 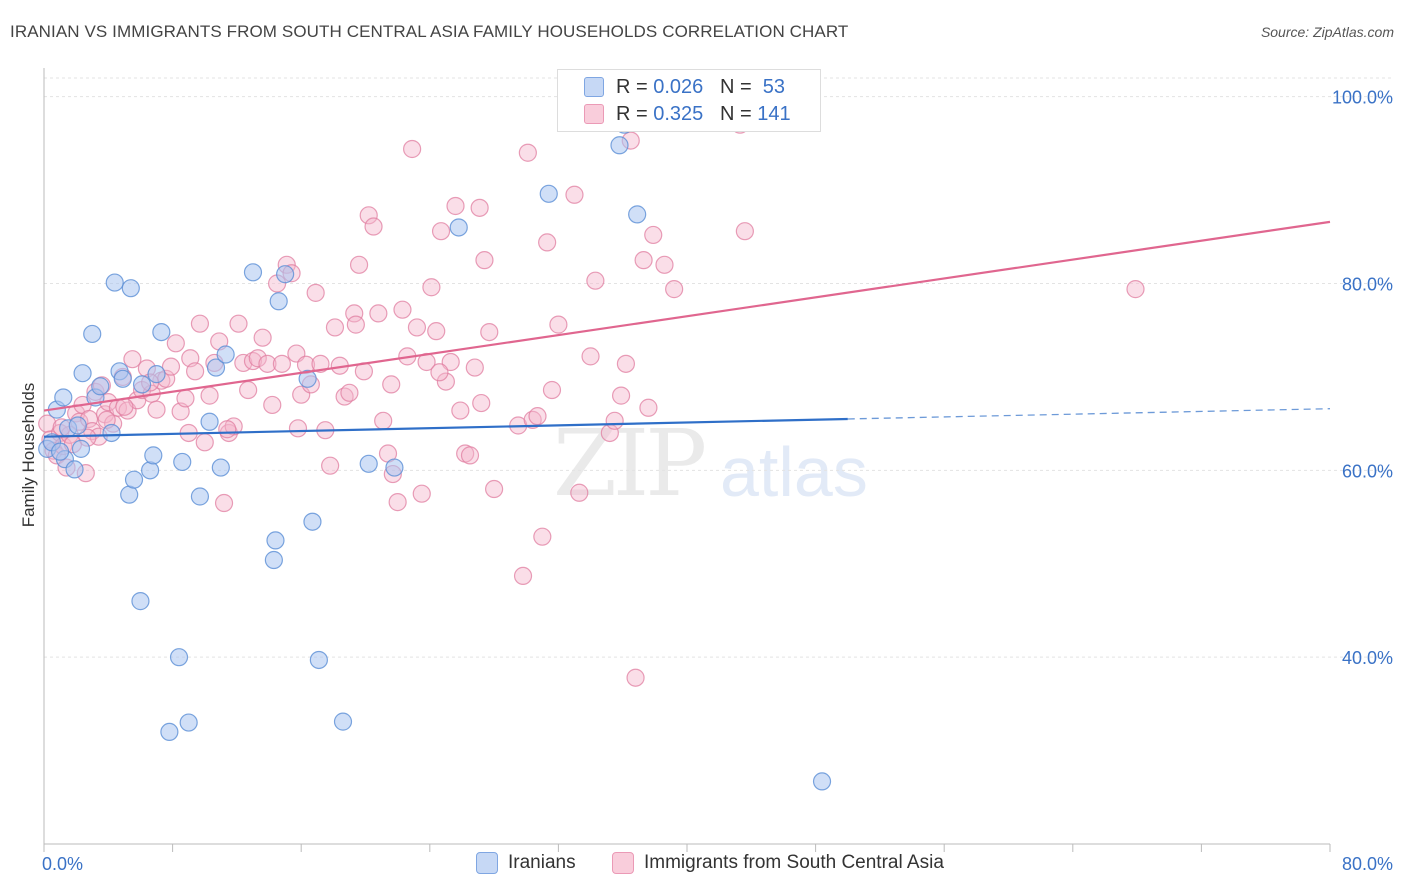 I want to click on watermark-atlas: atlas, so click(x=794, y=472).